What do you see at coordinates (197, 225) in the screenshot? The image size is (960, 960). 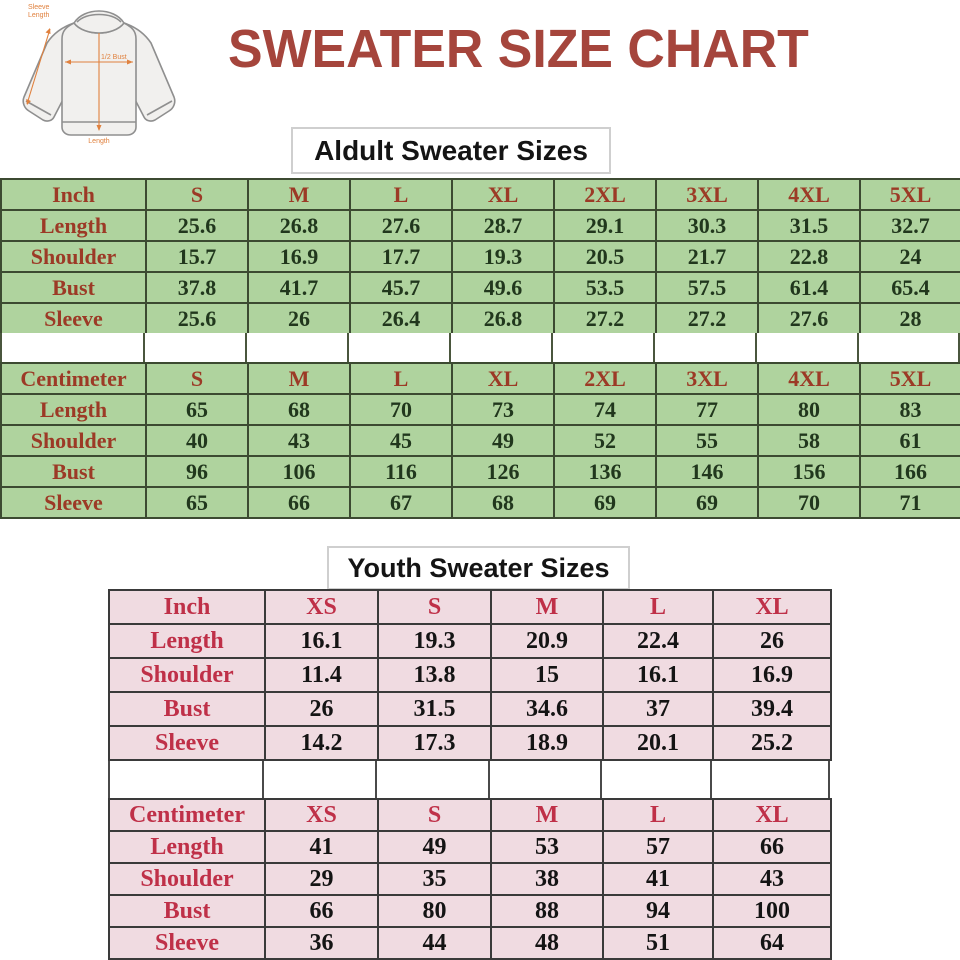 I see `measure-value: 25.6` at bounding box center [197, 225].